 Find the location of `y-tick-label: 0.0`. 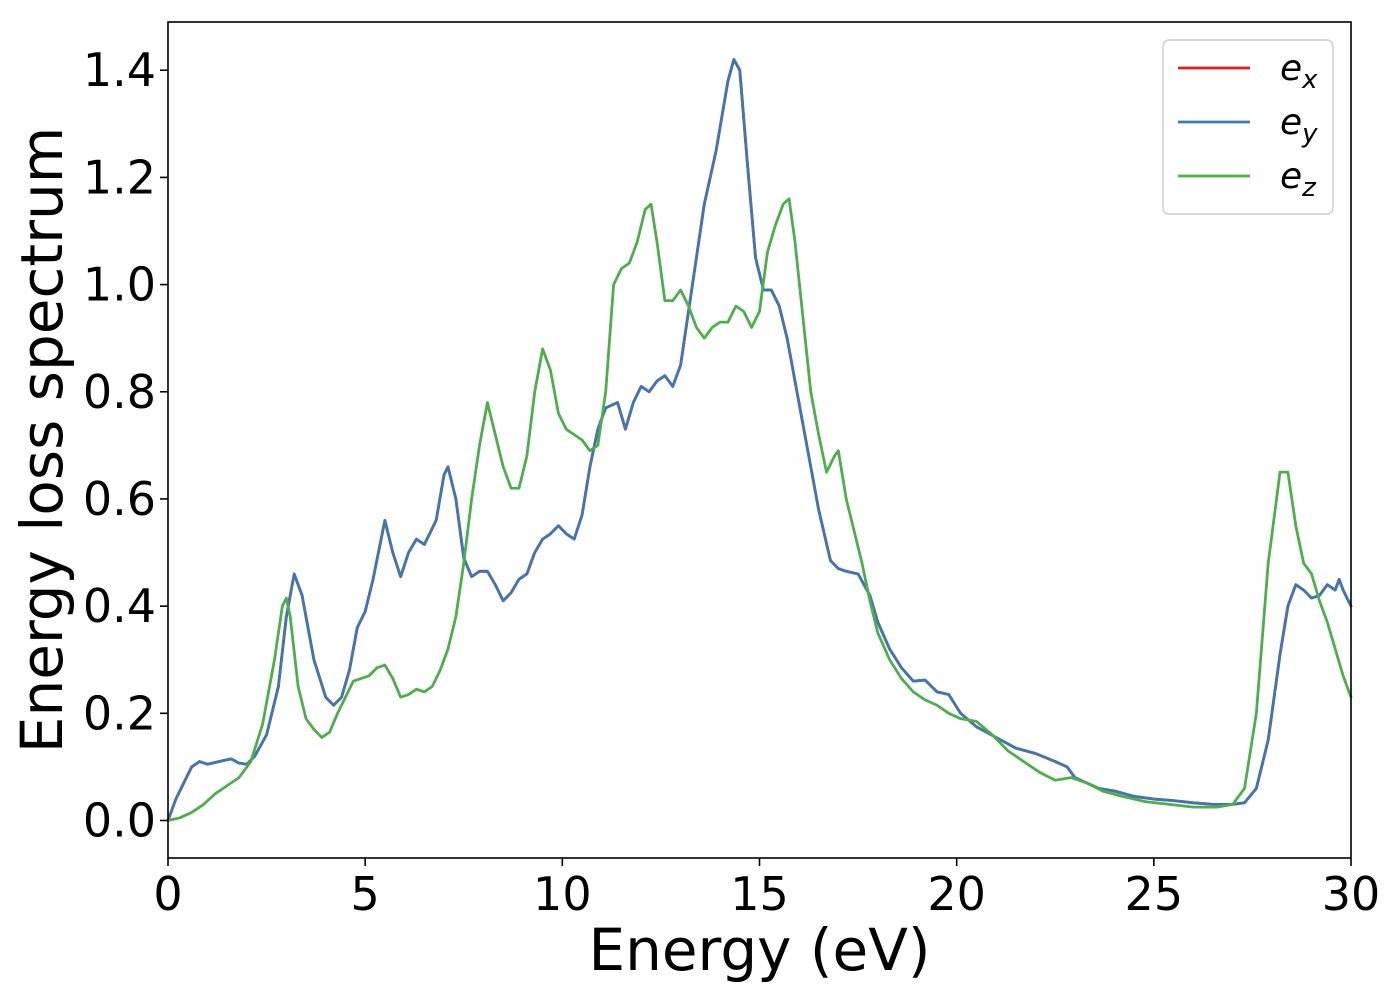

y-tick-label: 0.0 is located at coordinates (119, 820).